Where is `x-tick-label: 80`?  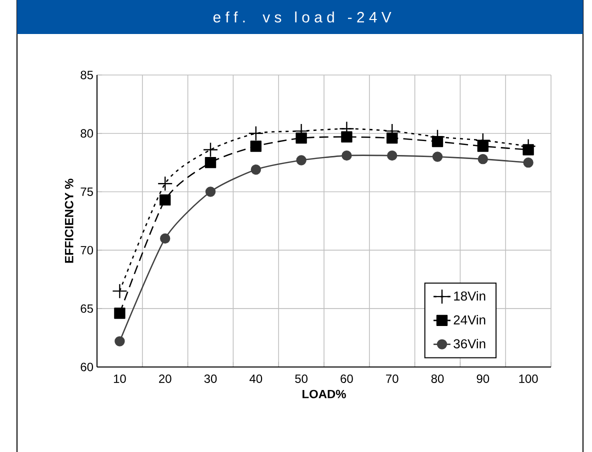
x-tick-label: 80 is located at coordinates (437, 378).